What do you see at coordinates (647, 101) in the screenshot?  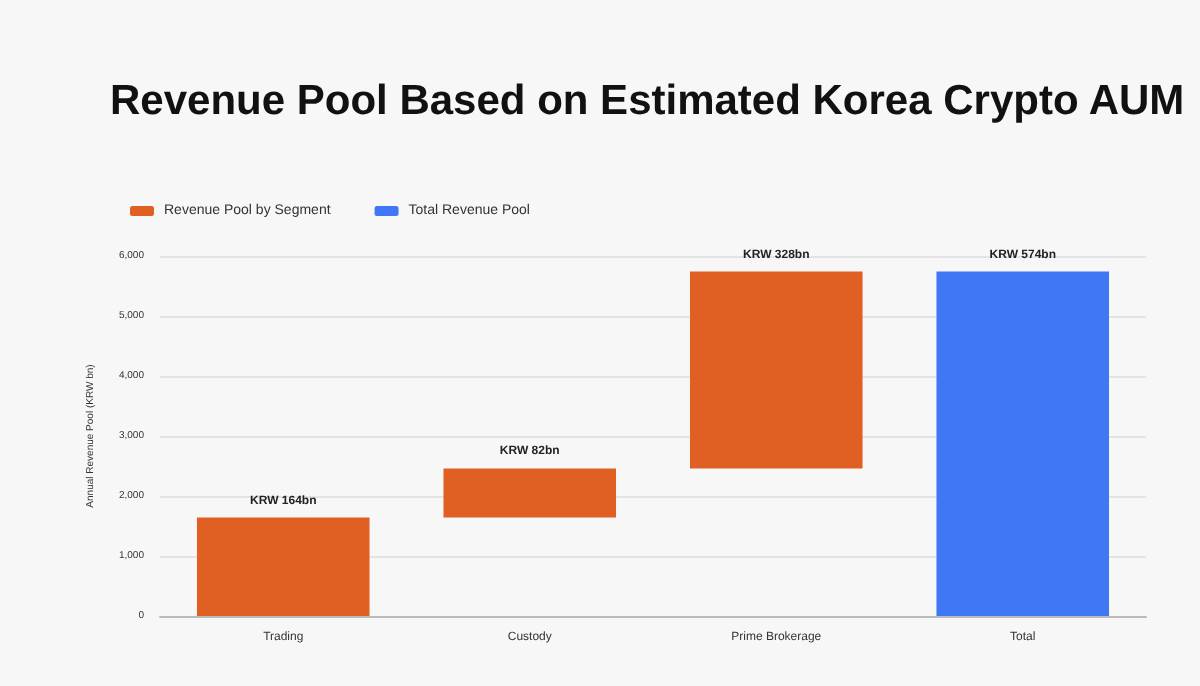 I see `chart-title: Revenue Pool Based on Estimated Korea Crypto AUM` at bounding box center [647, 101].